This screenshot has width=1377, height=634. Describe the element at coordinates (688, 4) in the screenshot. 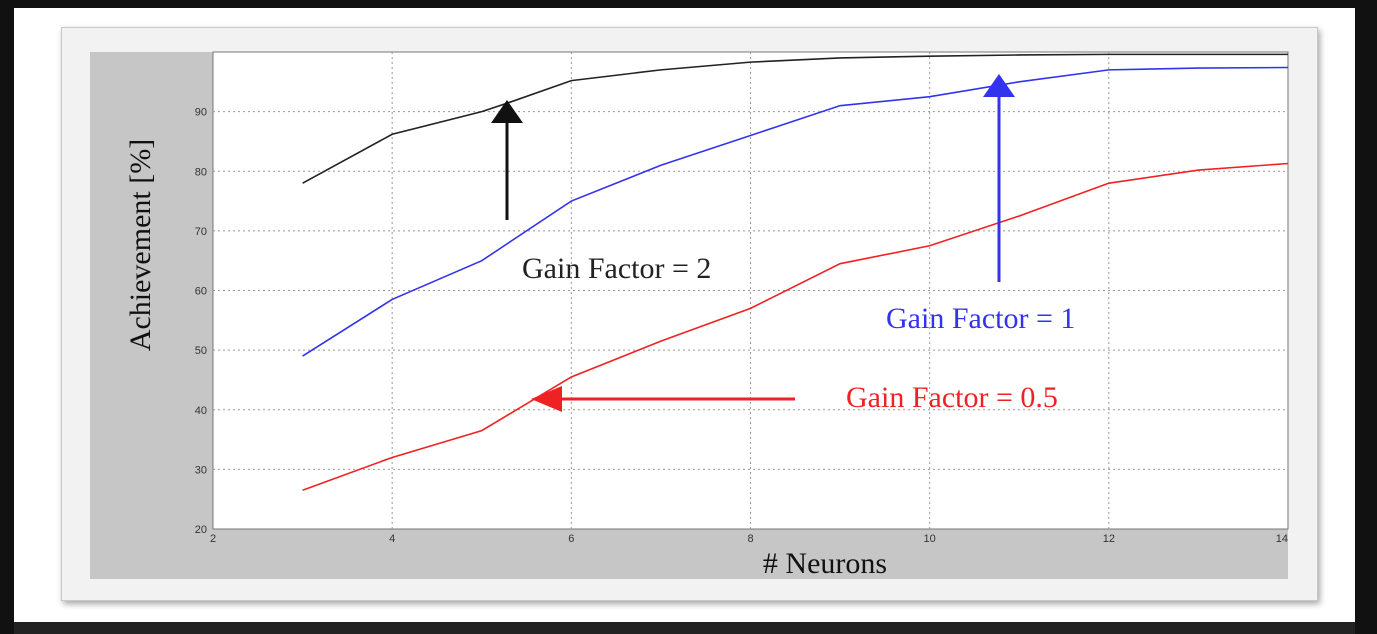

I see `top-border` at that location.